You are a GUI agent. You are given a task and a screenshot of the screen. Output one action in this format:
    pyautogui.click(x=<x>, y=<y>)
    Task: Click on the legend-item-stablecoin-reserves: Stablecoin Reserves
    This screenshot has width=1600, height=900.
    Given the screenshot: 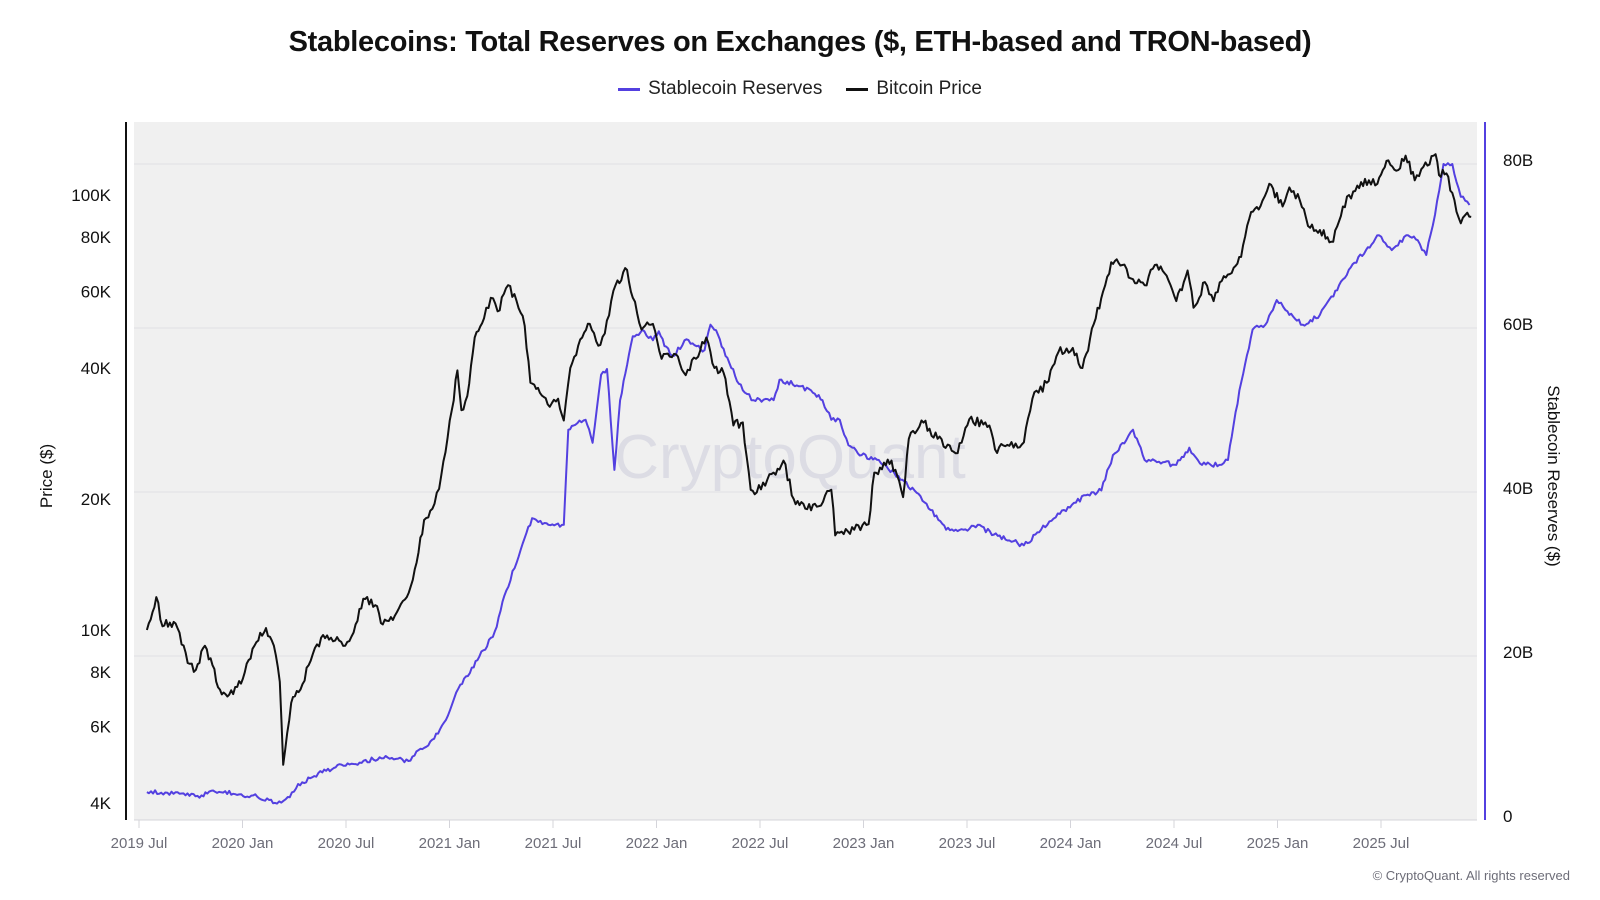 What is the action you would take?
    pyautogui.click(x=720, y=89)
    